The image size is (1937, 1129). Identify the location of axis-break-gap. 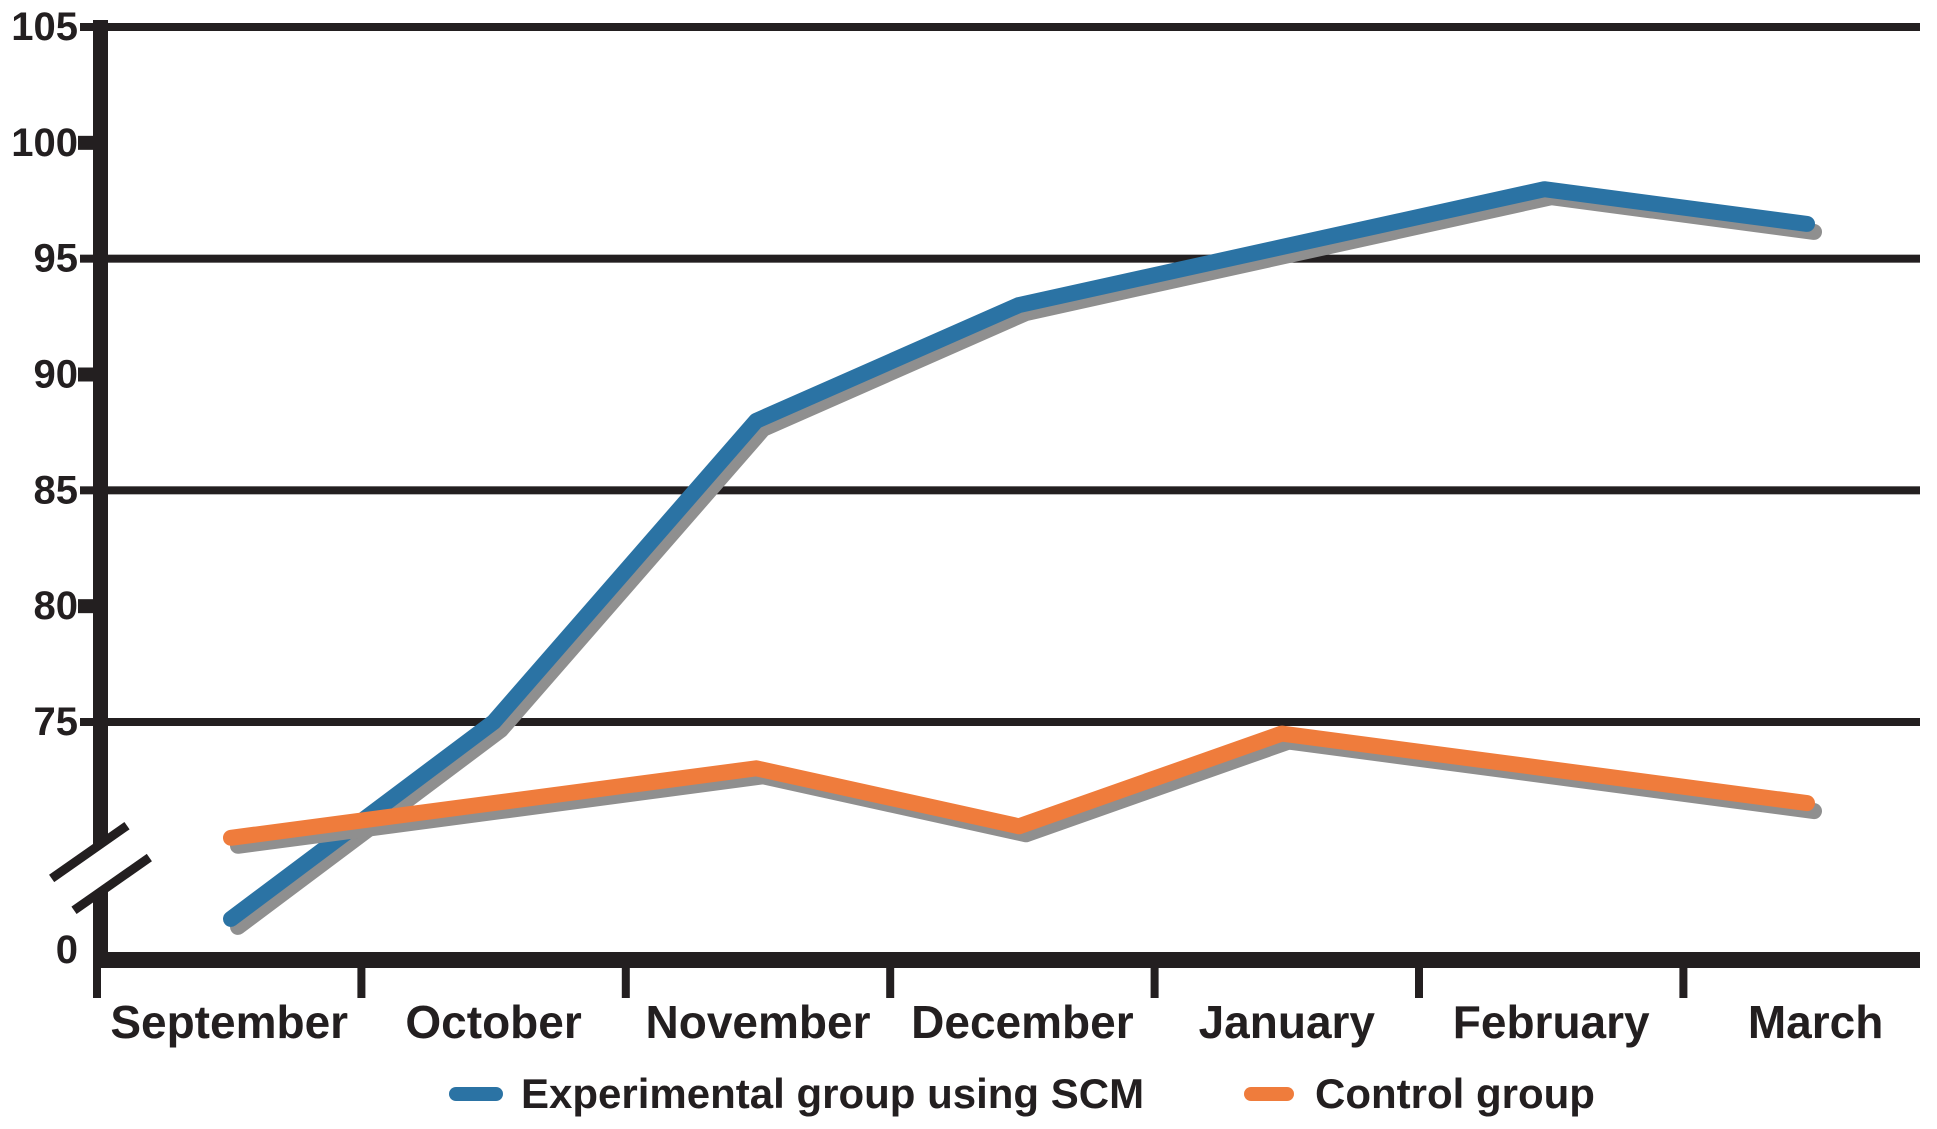
(100, 868).